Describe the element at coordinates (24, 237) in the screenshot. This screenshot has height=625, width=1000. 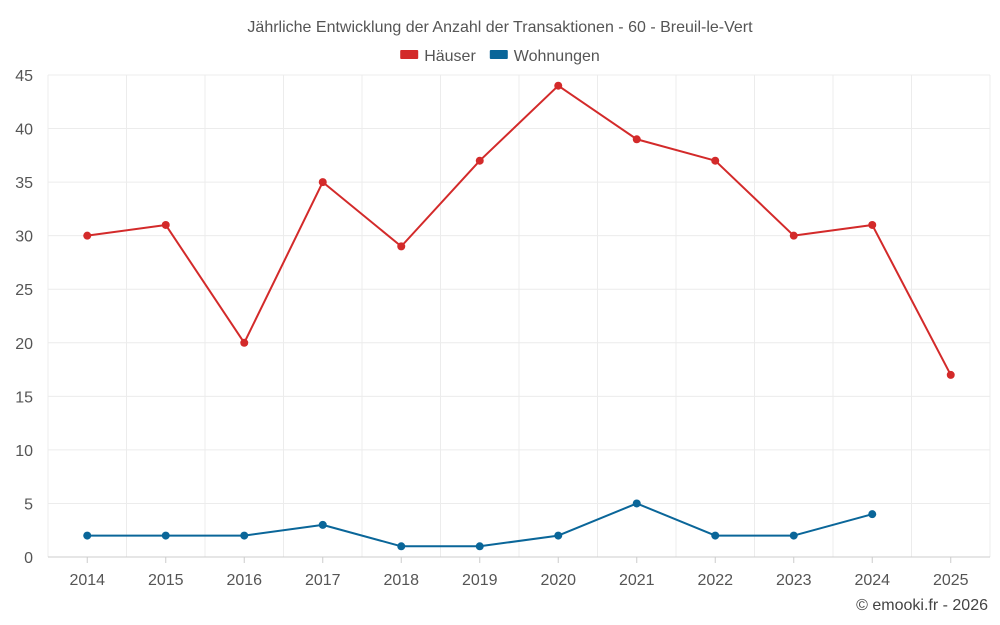
I see `y-tick-label: 30` at that location.